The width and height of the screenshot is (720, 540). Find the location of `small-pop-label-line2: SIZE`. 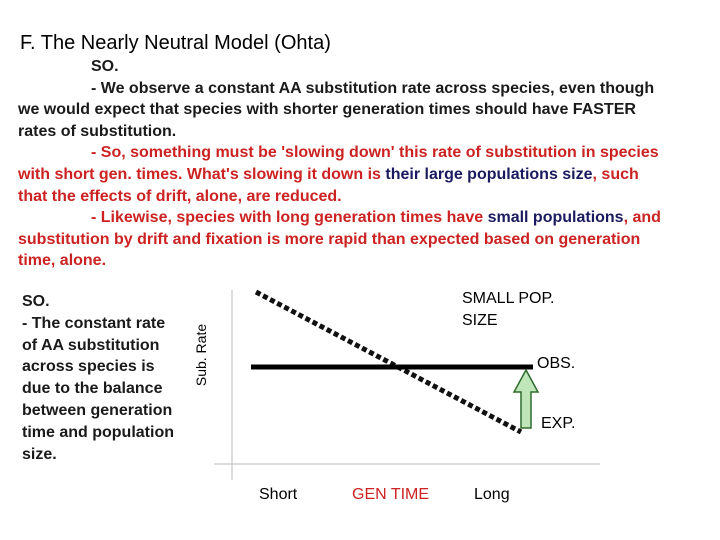

small-pop-label-line2: SIZE is located at coordinates (480, 320).